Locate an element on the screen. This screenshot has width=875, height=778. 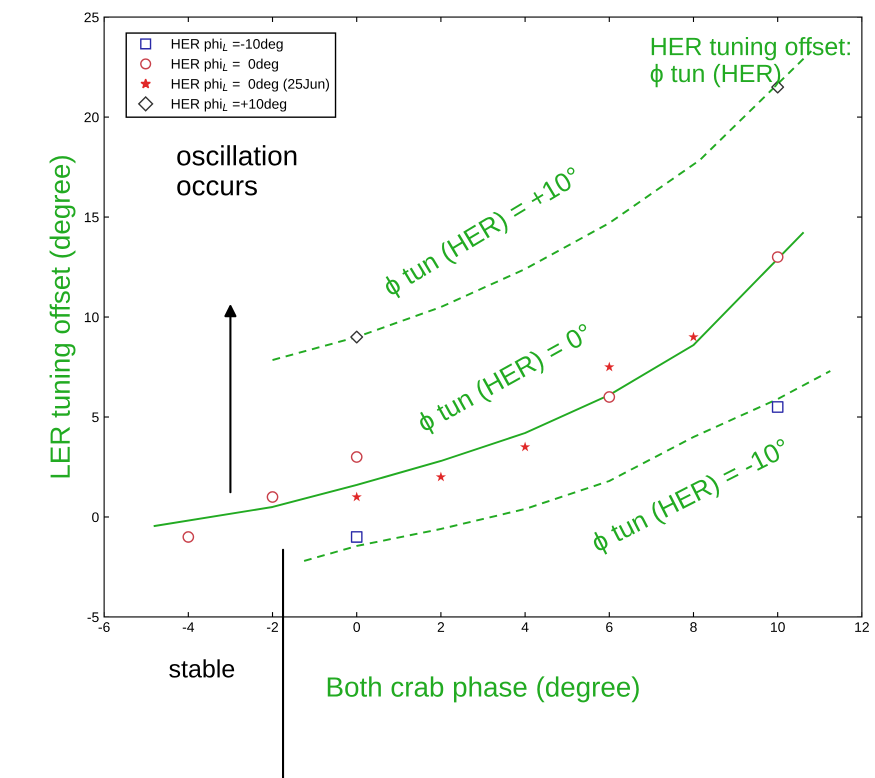
y-tick-label: 0 is located at coordinates (95, 517).